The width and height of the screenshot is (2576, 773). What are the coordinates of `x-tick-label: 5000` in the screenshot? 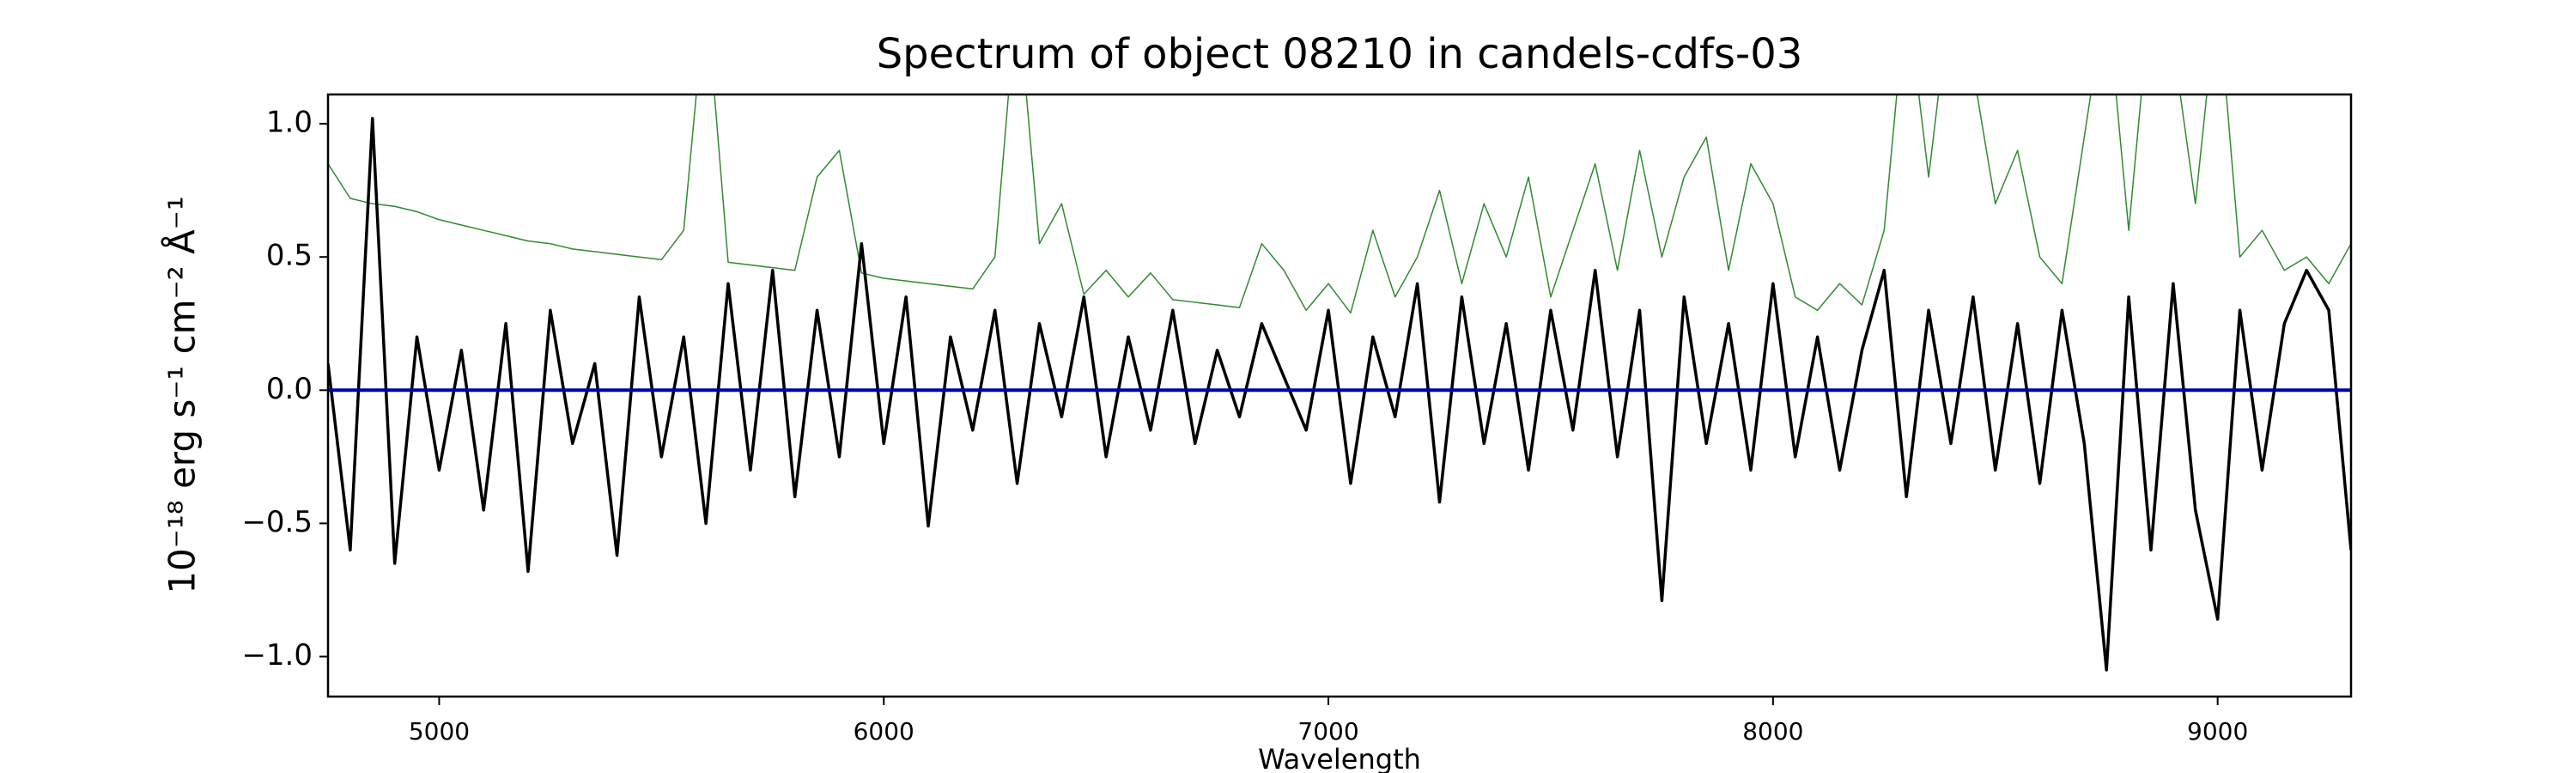 It's located at (440, 731).